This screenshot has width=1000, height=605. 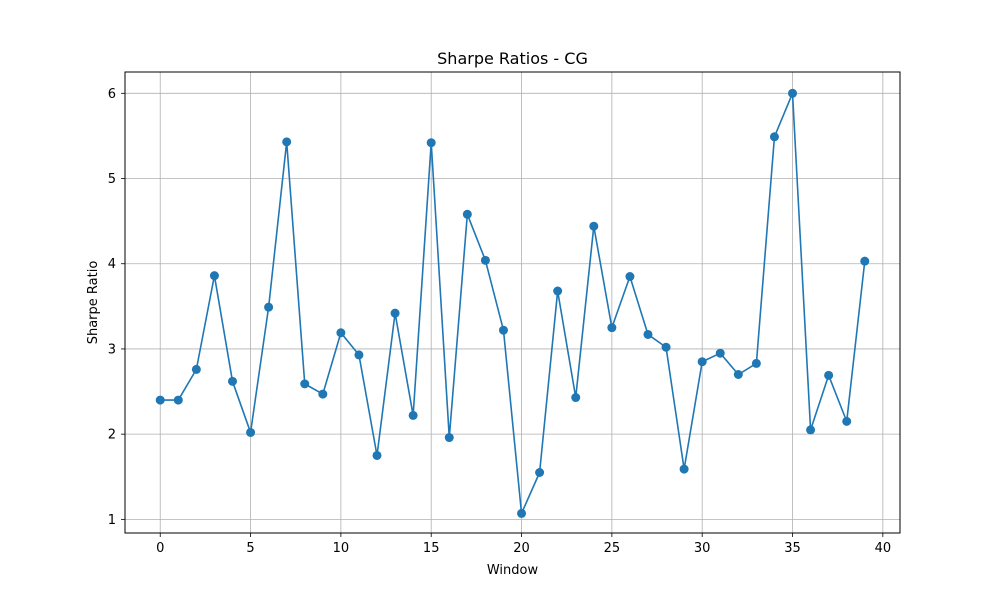 I want to click on y-tick-label: 4, so click(x=112, y=264).